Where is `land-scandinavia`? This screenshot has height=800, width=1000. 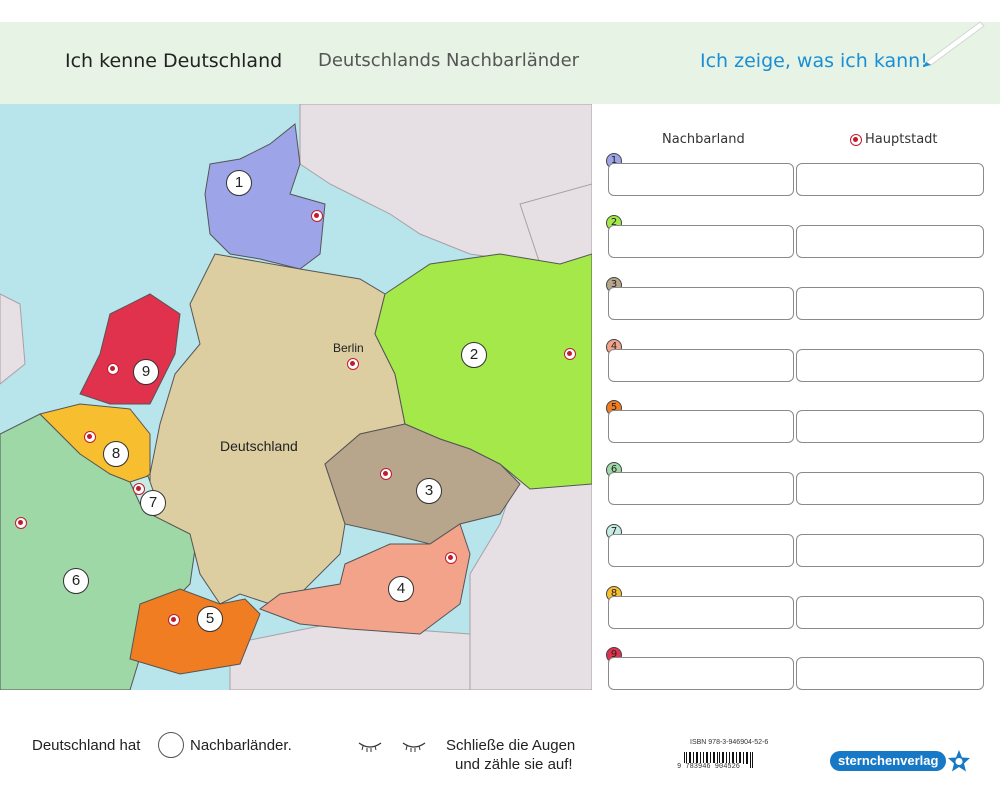 land-scandinavia is located at coordinates (445, 189).